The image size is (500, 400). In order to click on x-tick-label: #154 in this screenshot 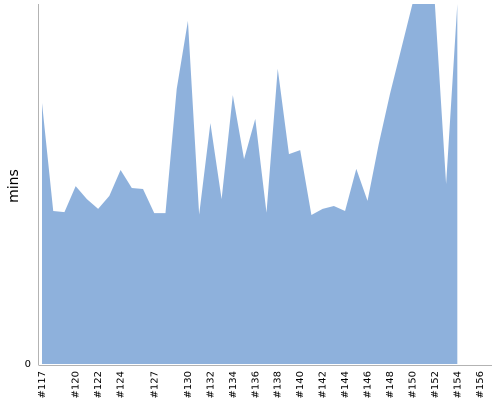, I will do `click(457, 384)`.